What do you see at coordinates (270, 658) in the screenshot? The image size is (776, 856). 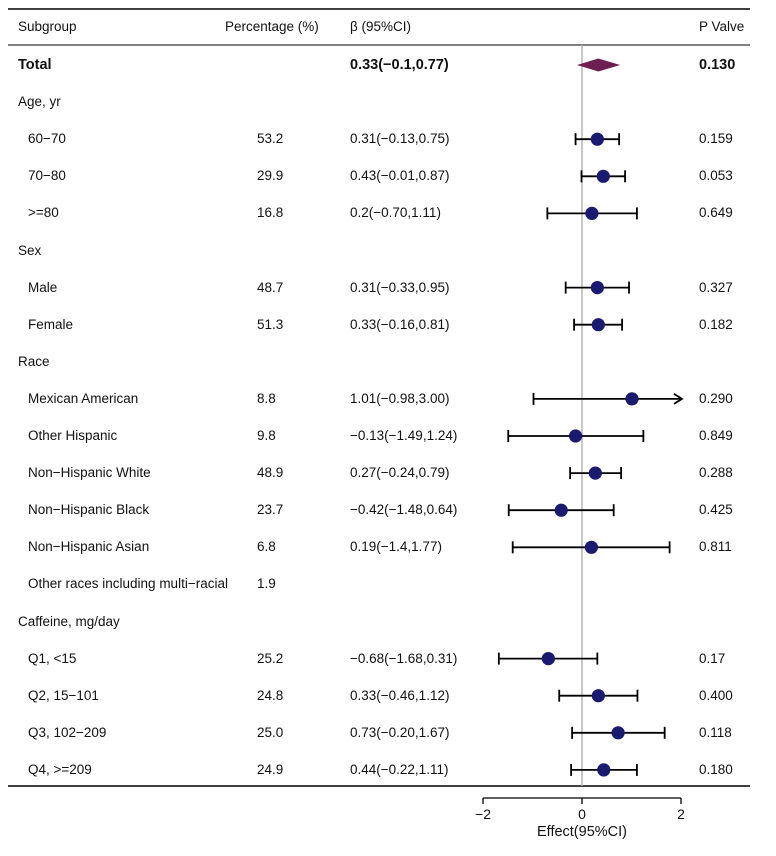 I see `row-percentage: 25.2` at bounding box center [270, 658].